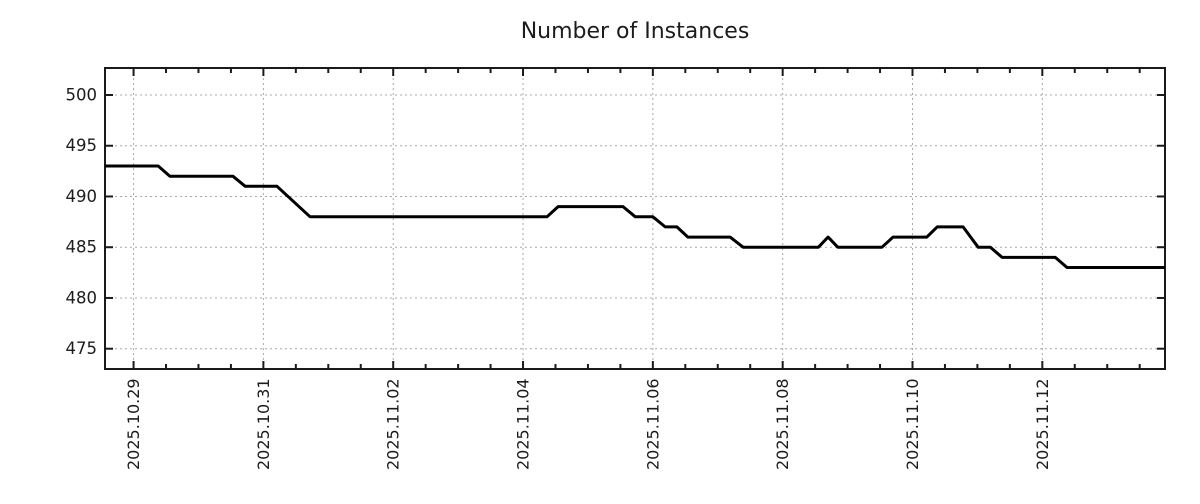  Describe the element at coordinates (523, 424) in the screenshot. I see `x-tick-label: 2025.11.04` at that location.